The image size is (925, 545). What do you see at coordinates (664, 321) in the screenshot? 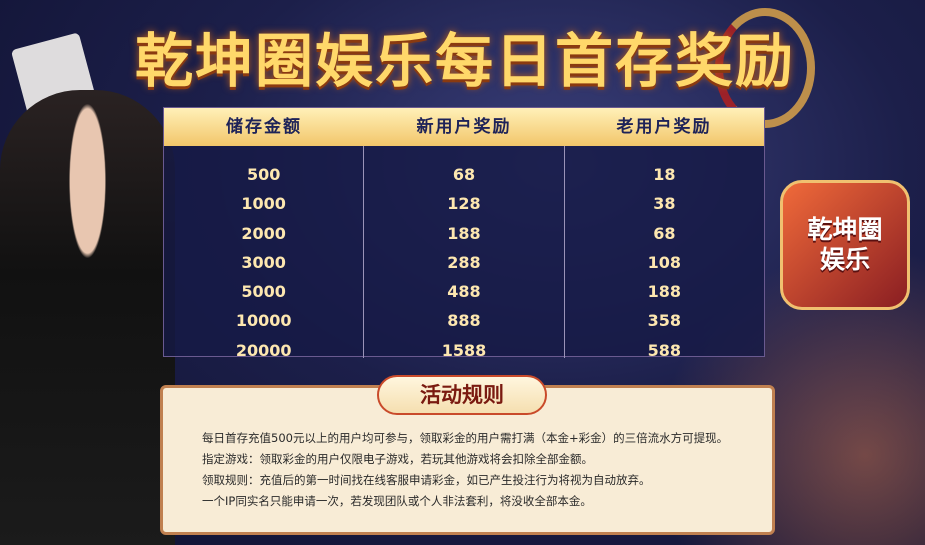
I see `table-cell: 358` at bounding box center [664, 321].